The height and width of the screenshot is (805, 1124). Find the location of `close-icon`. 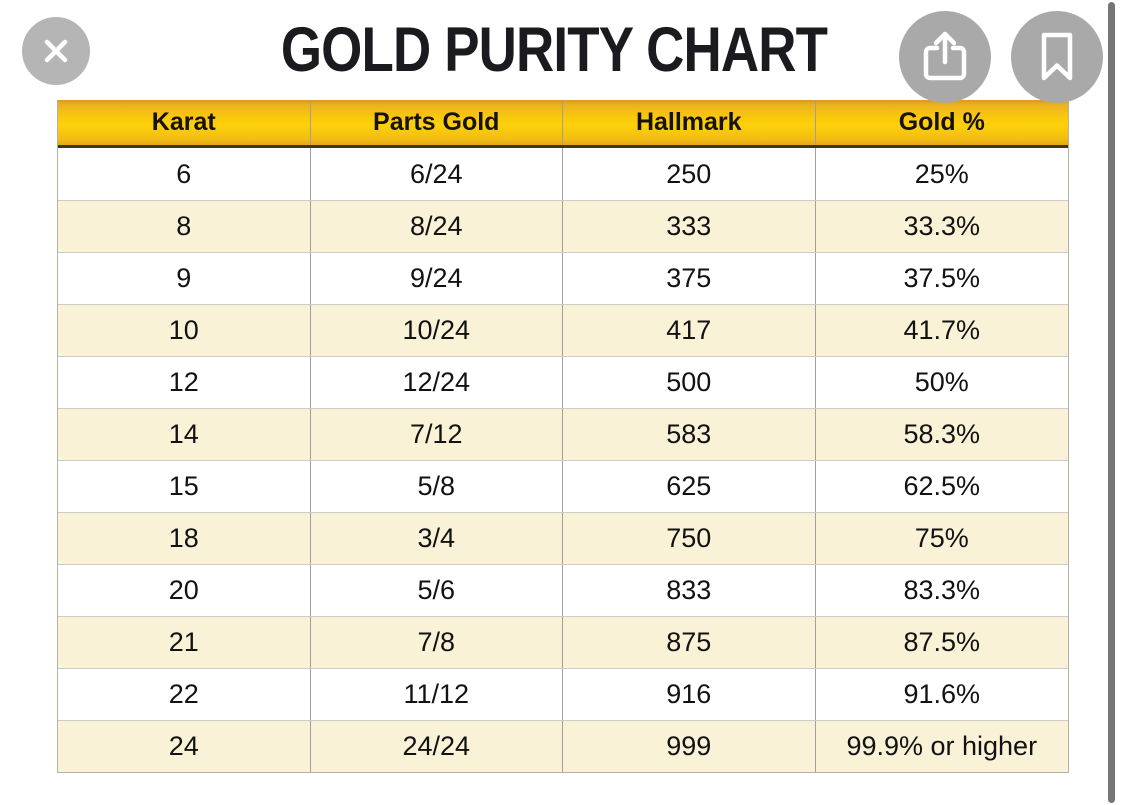

close-icon is located at coordinates (56, 51).